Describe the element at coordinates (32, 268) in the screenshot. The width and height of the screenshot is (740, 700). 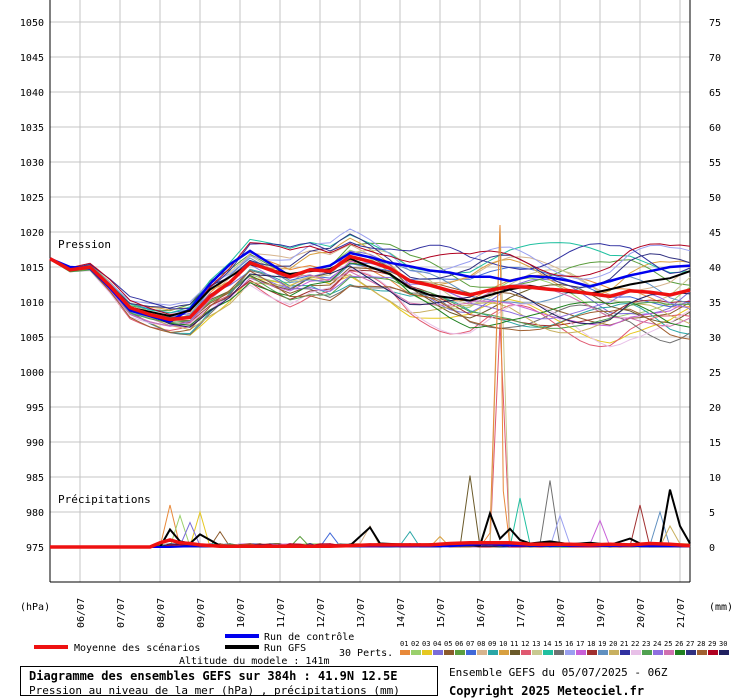
I see `left-tick-label: 1015` at that location.